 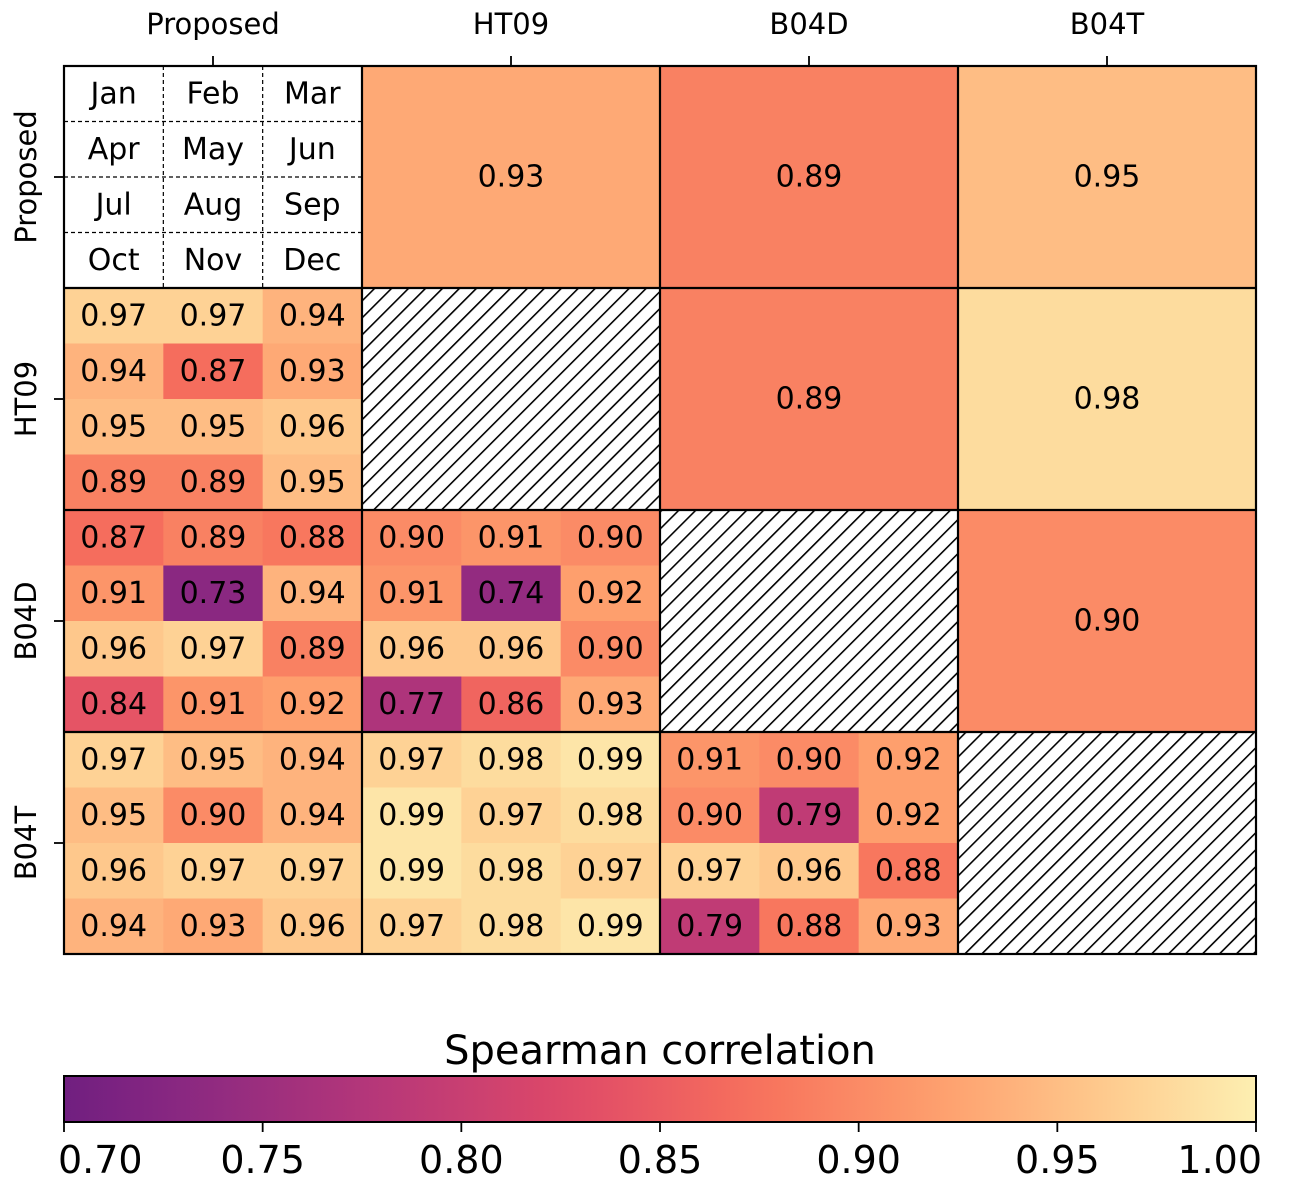 I want to click on month-label: Mar, so click(x=312, y=93).